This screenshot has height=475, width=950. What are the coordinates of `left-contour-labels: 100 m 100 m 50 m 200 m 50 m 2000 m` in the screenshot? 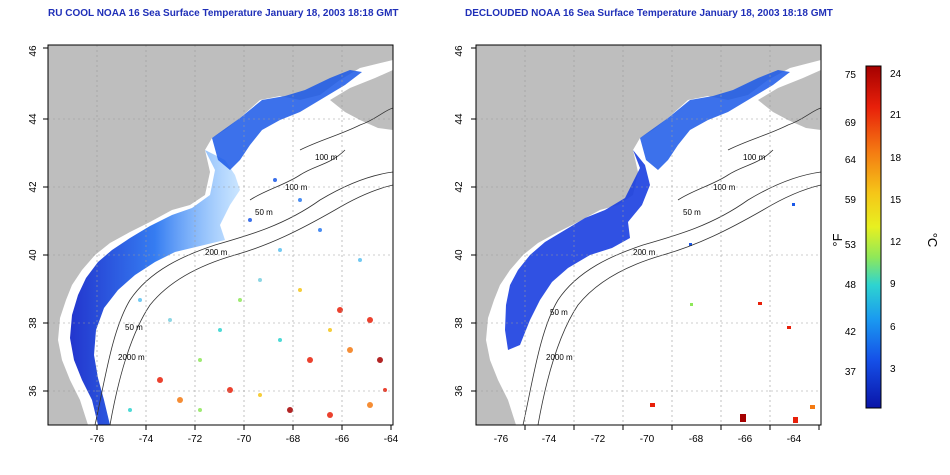 It's located at (228, 257).